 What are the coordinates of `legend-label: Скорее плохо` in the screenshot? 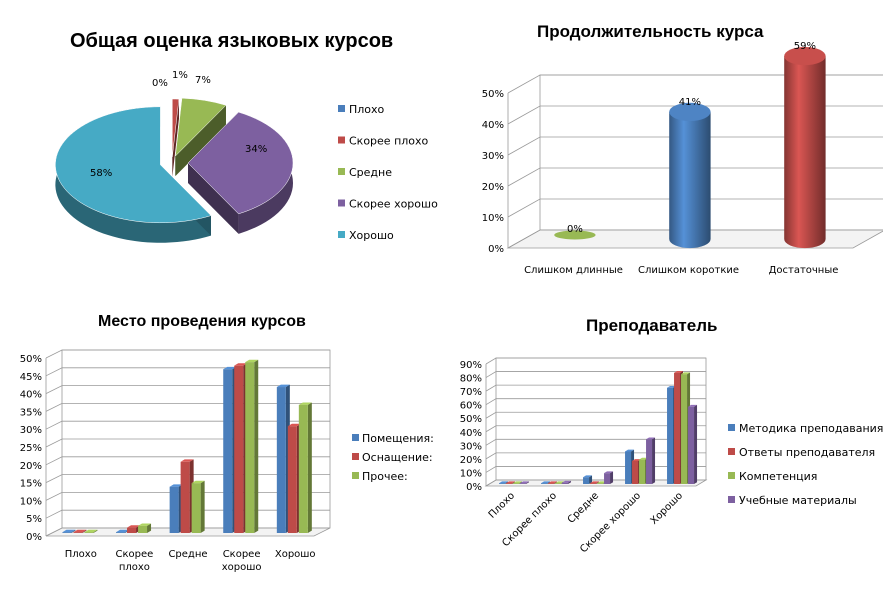 It's located at (389, 141).